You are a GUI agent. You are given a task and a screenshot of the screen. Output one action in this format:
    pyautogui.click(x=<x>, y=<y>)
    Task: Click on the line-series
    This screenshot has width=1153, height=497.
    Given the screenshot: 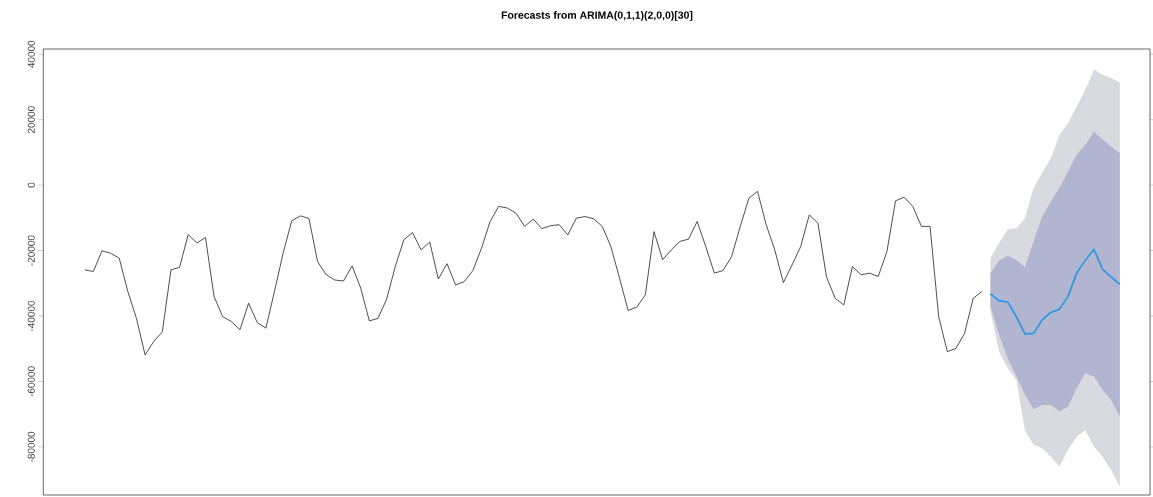 What is the action you would take?
    pyautogui.click(x=1055, y=291)
    